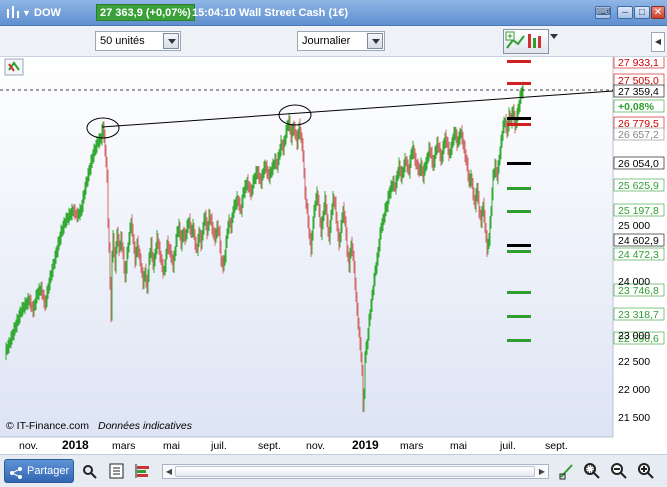 The image size is (667, 487). Describe the element at coordinates (117, 471) in the screenshot. I see `list-icon` at that location.